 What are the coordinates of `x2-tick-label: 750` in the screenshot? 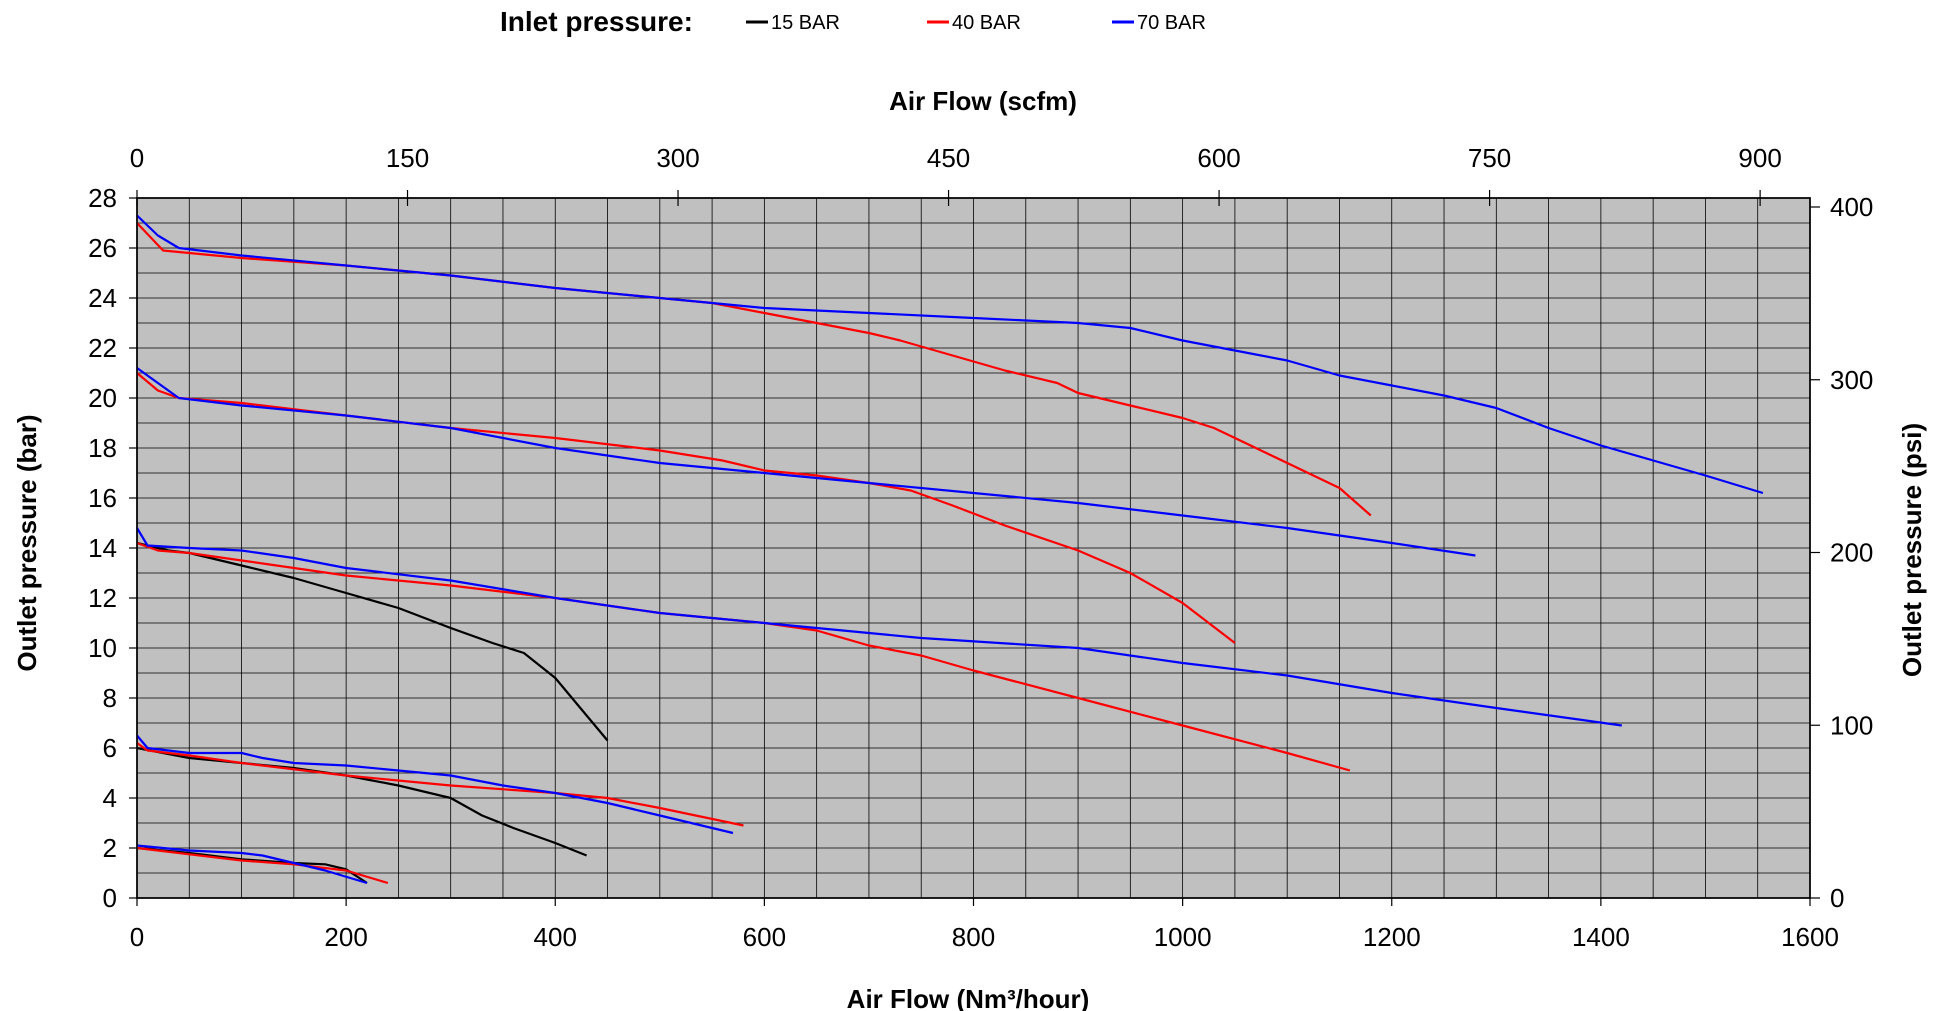 It's located at (1489, 158).